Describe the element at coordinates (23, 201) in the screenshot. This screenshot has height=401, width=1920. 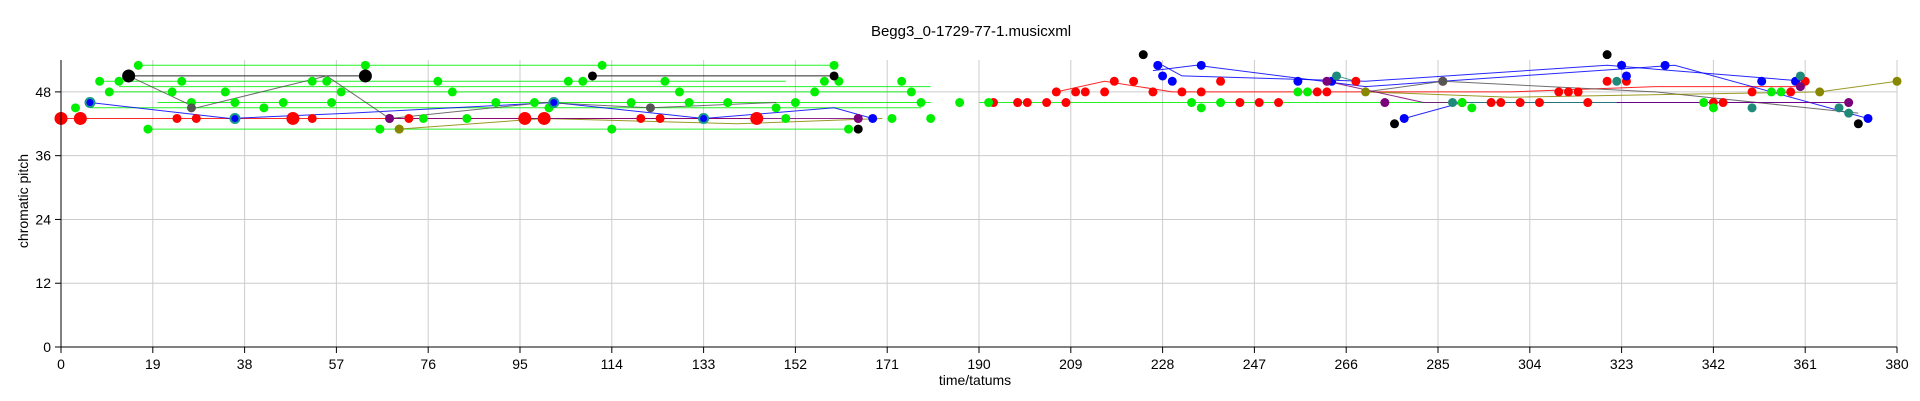
I see `y-axis-label: chromatic pitch` at that location.